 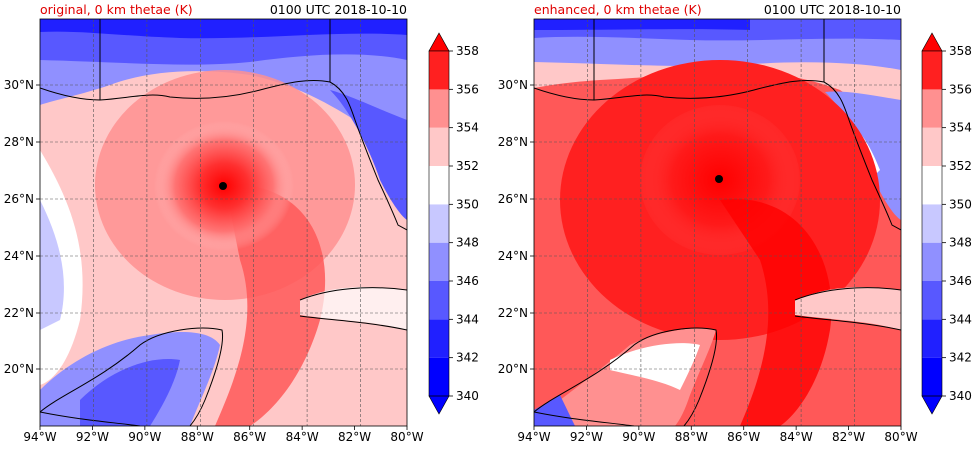 What do you see at coordinates (946, 223) in the screenshot?
I see `colorbar-enhanced: 340 342 344 346 348 350 352 354 356 358` at bounding box center [946, 223].